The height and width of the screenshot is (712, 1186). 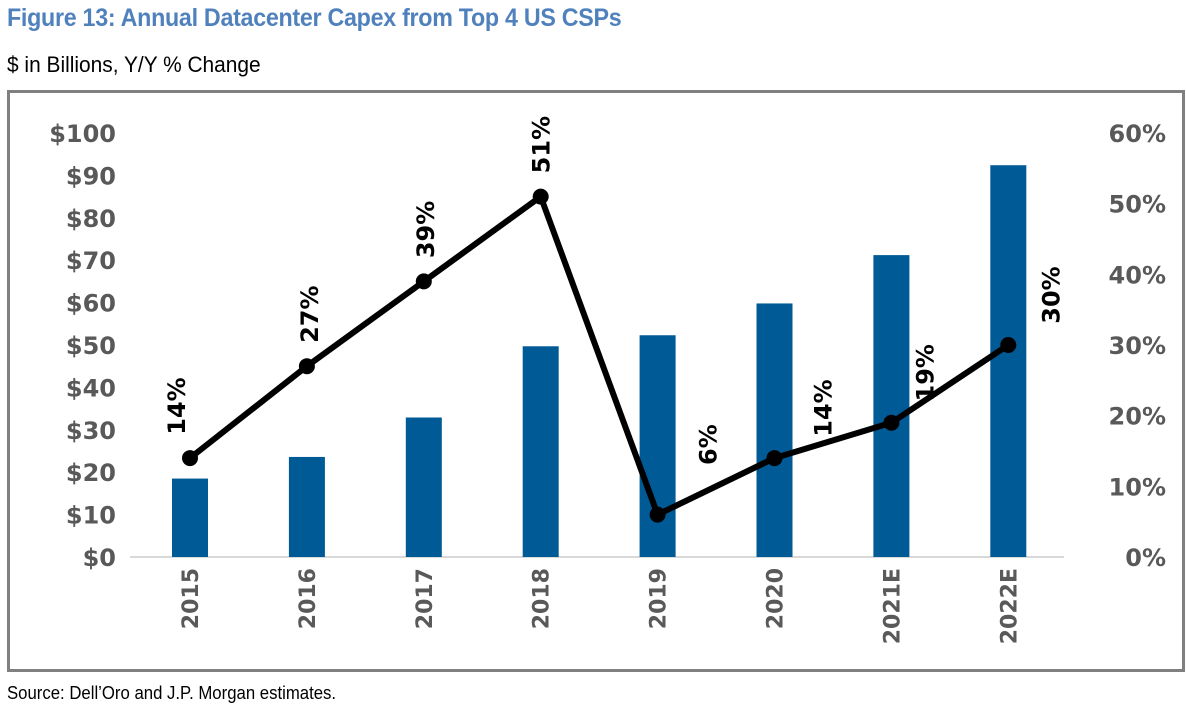 What do you see at coordinates (423, 281) in the screenshot?
I see `yoy-point-2017` at bounding box center [423, 281].